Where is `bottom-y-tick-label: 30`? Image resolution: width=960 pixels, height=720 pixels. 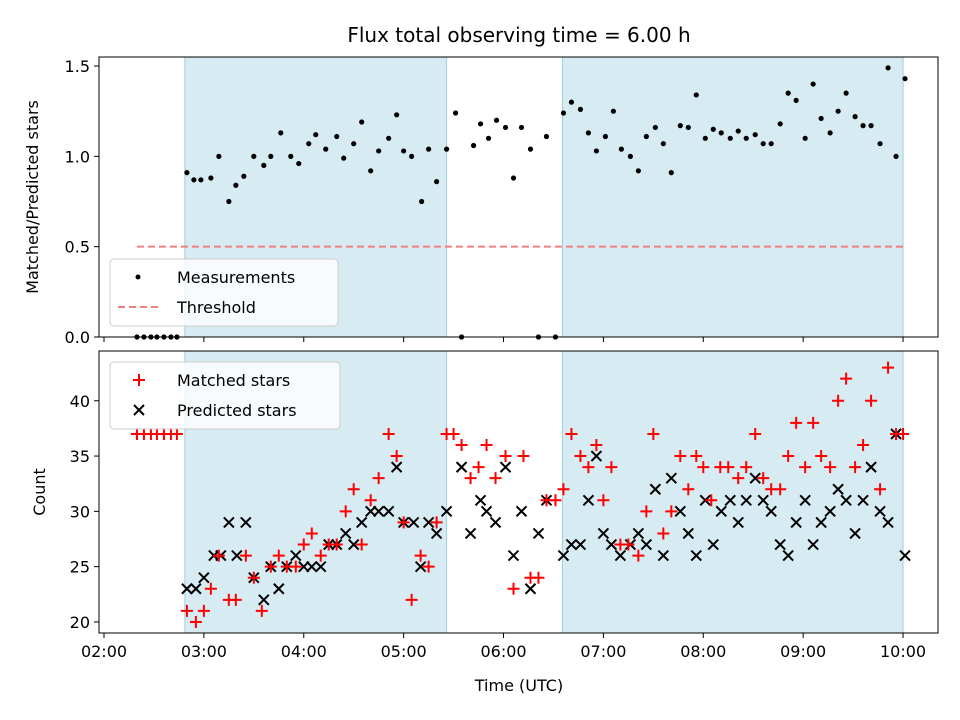
bottom-y-tick-label: 30 is located at coordinates (80, 511).